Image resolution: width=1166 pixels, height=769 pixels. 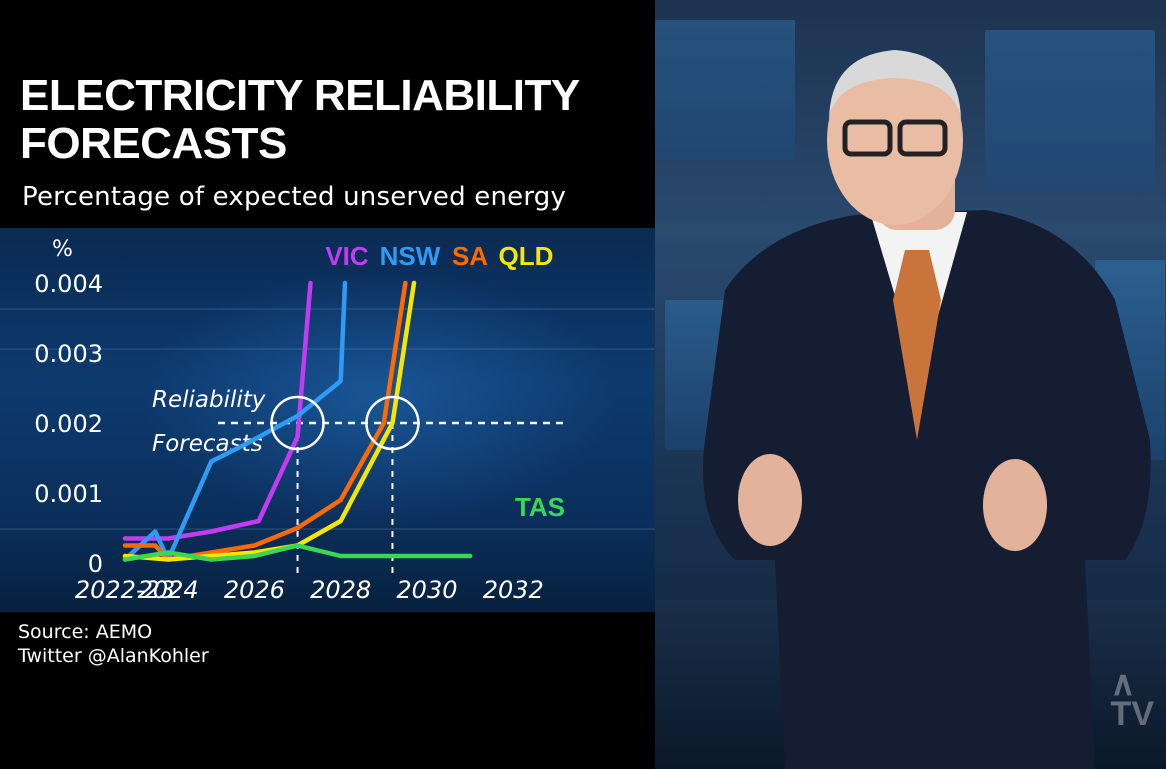 I want to click on x-tick-label: 2028, so click(x=340, y=590).